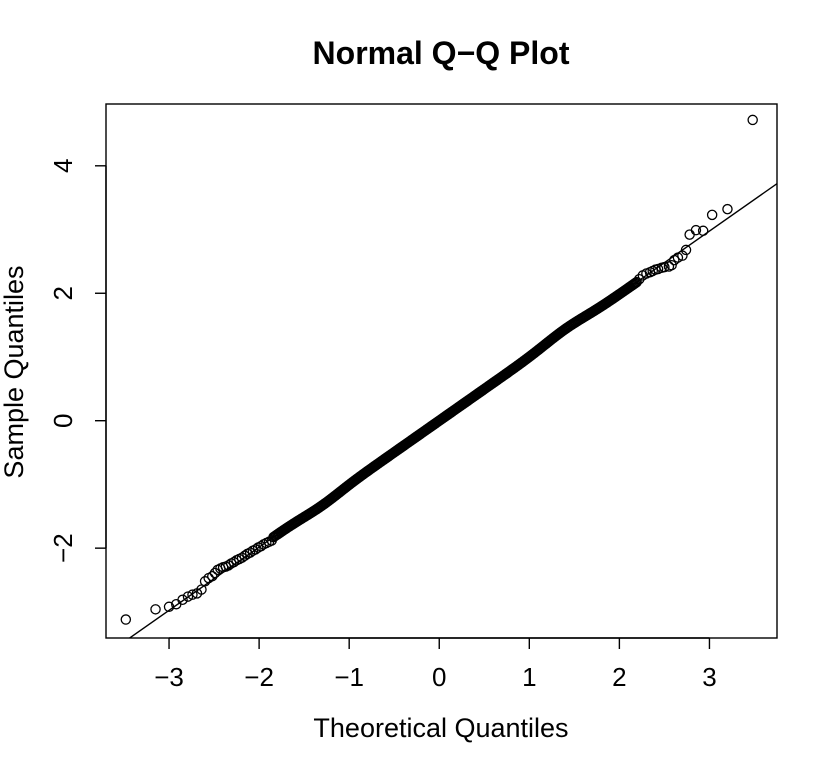 The width and height of the screenshot is (830, 771). Describe the element at coordinates (169, 677) in the screenshot. I see `x-tick-label: −3` at that location.